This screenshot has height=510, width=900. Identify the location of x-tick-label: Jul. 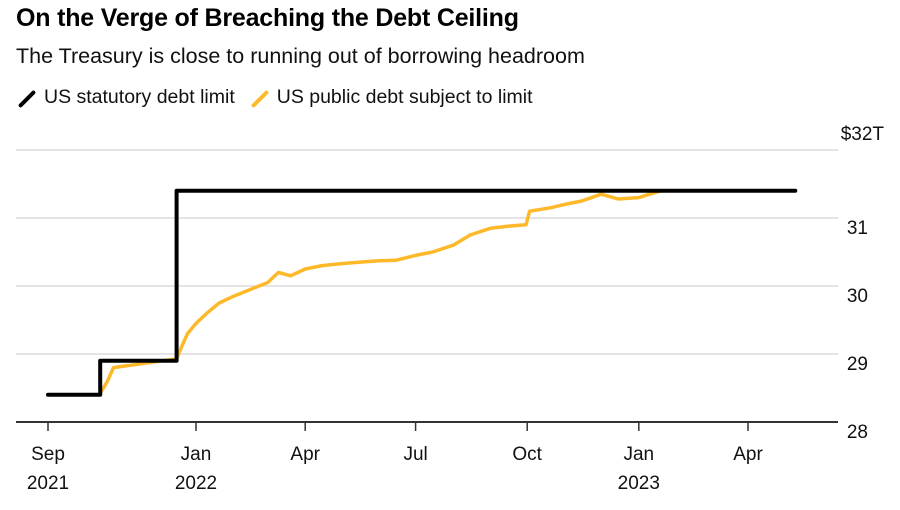
(415, 454).